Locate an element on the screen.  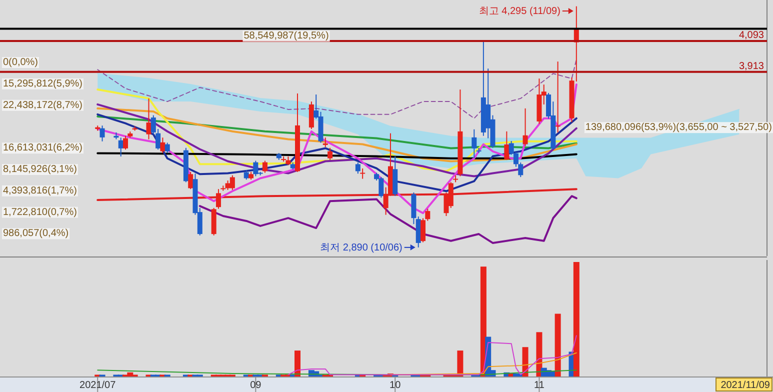
x-tick-label: 11 is located at coordinates (539, 385).